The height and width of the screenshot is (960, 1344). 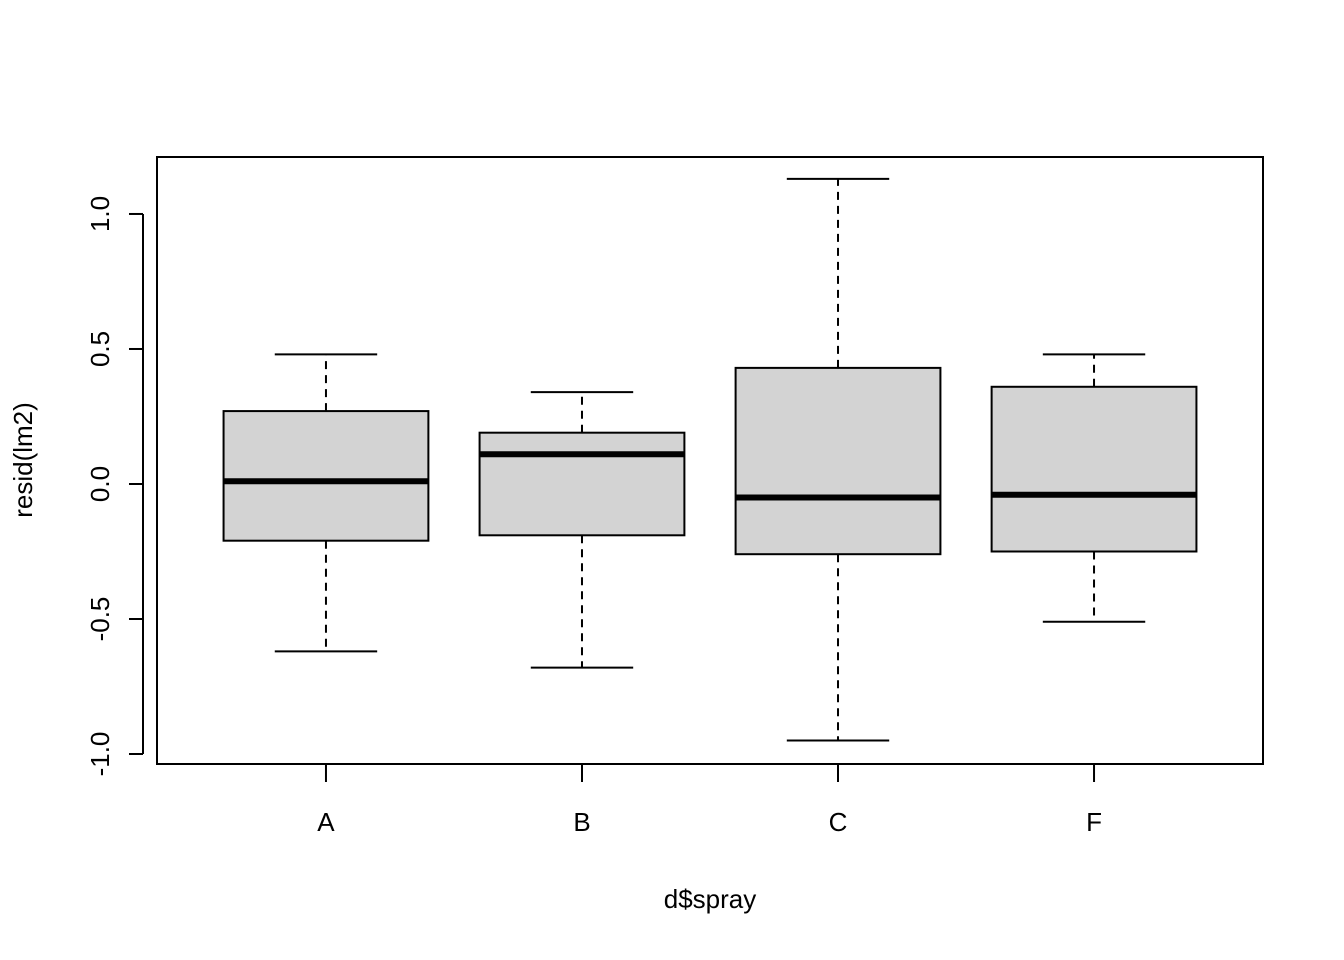 I want to click on x-tick-label: C, so click(x=838, y=822).